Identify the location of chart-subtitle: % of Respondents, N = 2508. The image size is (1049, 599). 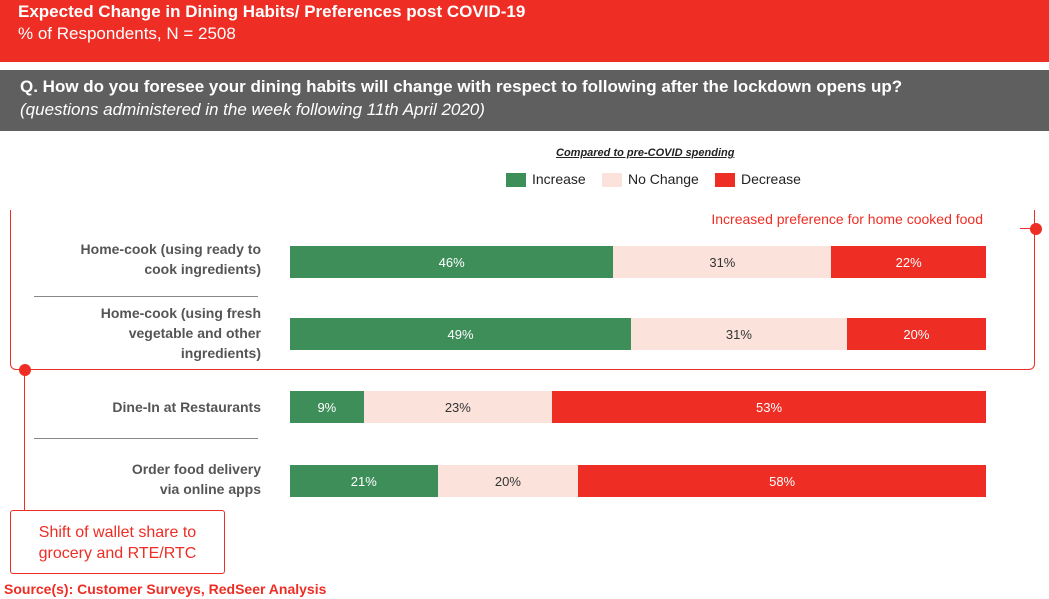
(127, 33).